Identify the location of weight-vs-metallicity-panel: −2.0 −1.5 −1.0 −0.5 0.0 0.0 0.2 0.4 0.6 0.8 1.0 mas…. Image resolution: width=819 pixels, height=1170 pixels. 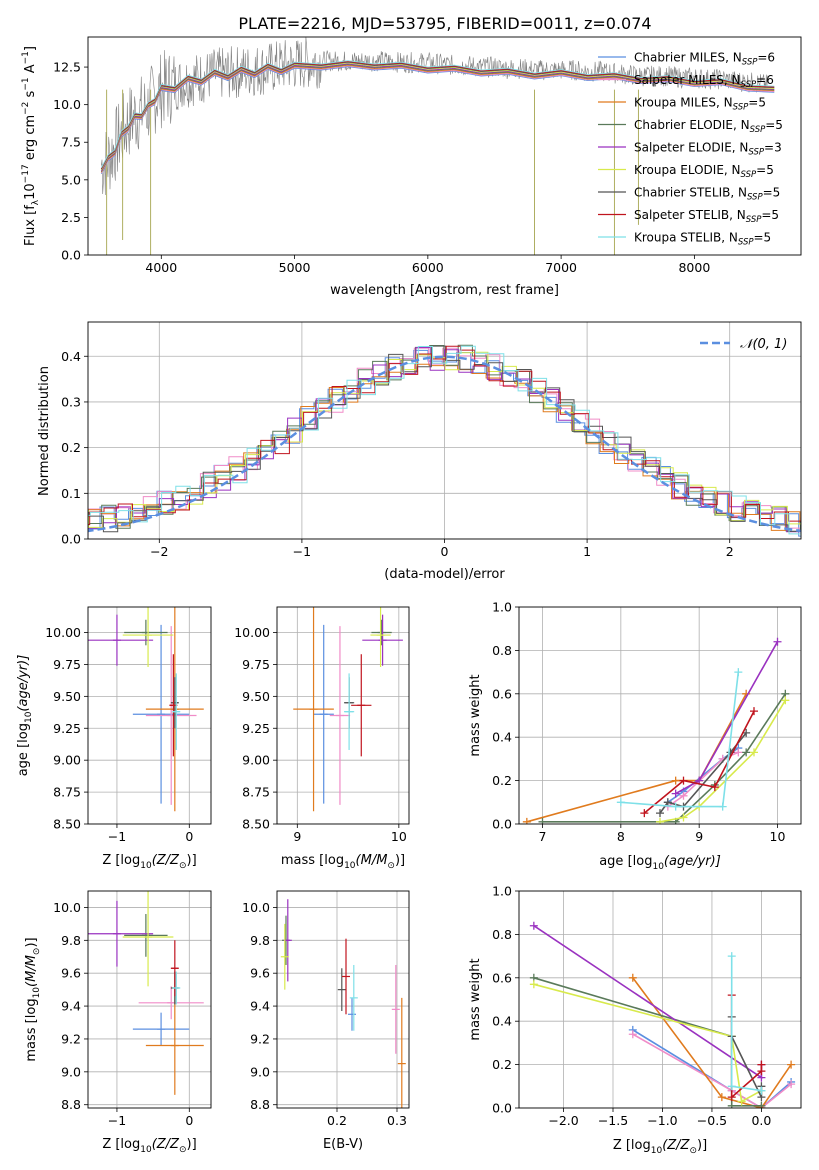
(635, 1020).